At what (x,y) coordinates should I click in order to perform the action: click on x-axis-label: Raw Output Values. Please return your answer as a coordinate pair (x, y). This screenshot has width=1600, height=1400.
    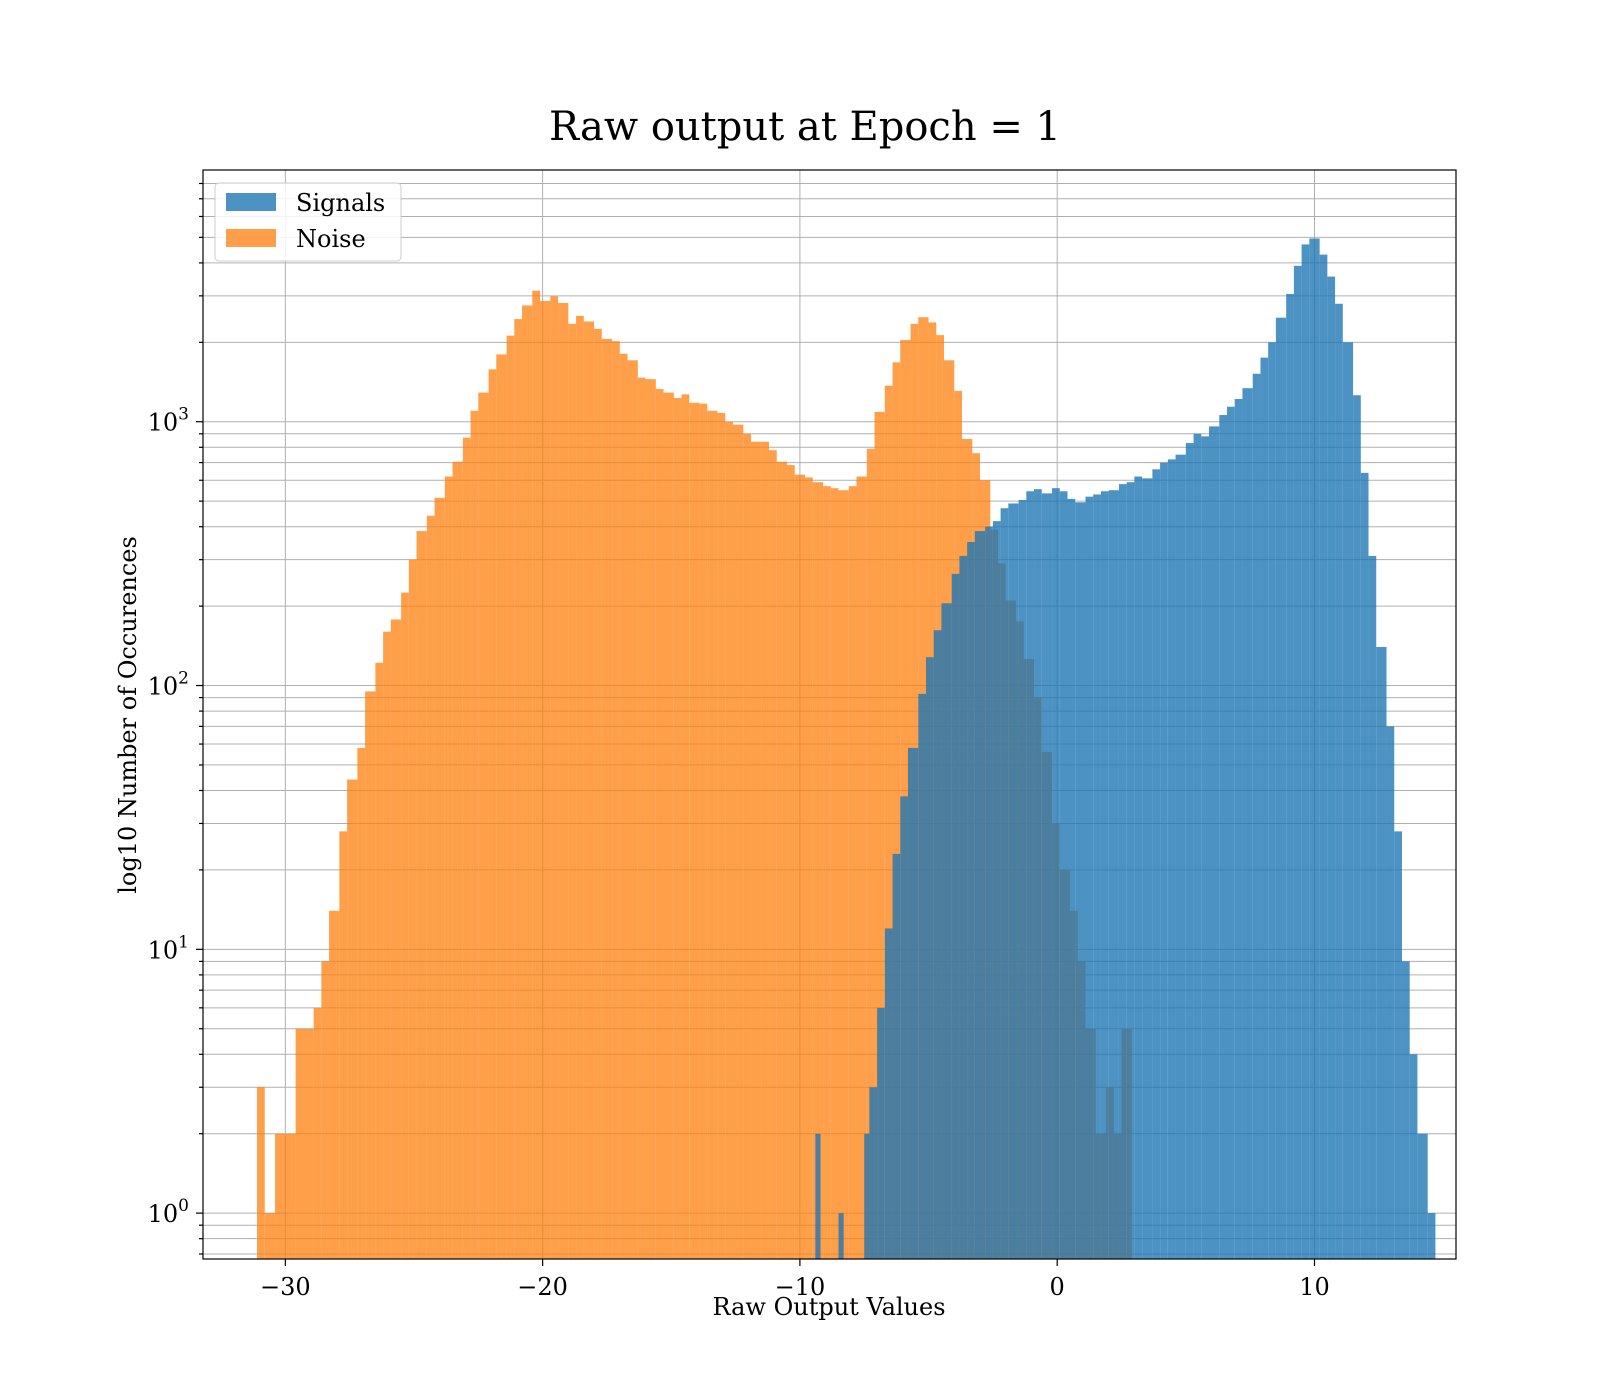
    Looking at the image, I should click on (828, 1307).